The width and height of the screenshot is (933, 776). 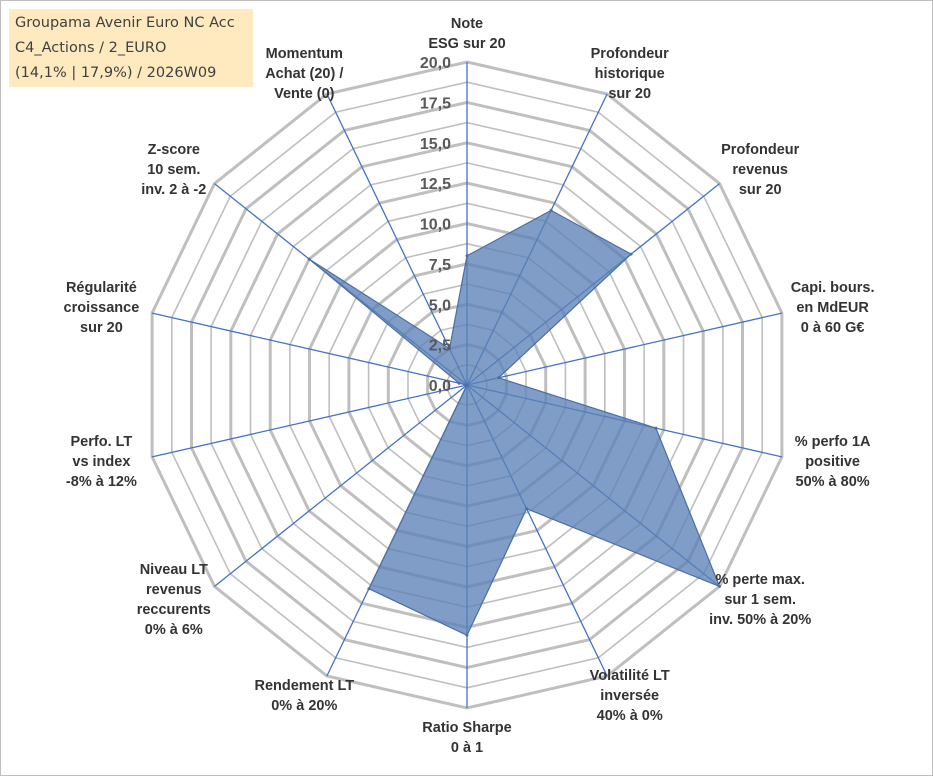 I want to click on axis-label: Régularité croissance sur 20, so click(x=102, y=308).